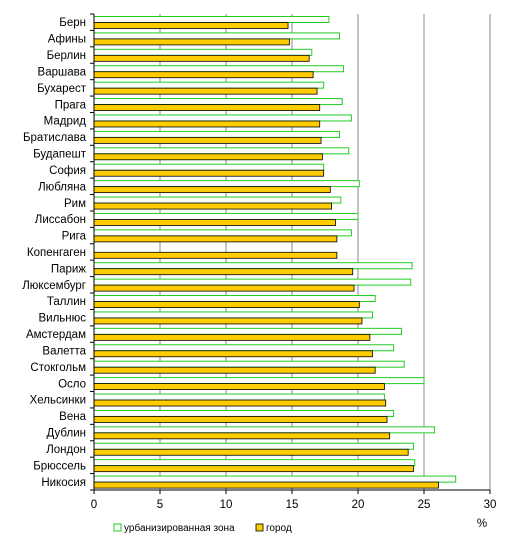  I want to click on category-label-3: Варшава, so click(62, 72).